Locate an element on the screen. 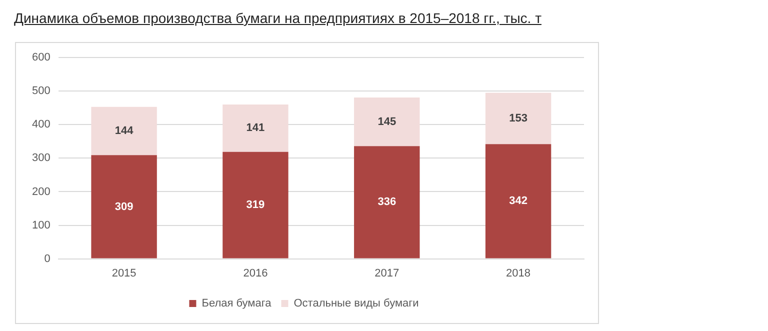 This screenshot has width=768, height=331. y-tick-label: 500 is located at coordinates (41, 91).